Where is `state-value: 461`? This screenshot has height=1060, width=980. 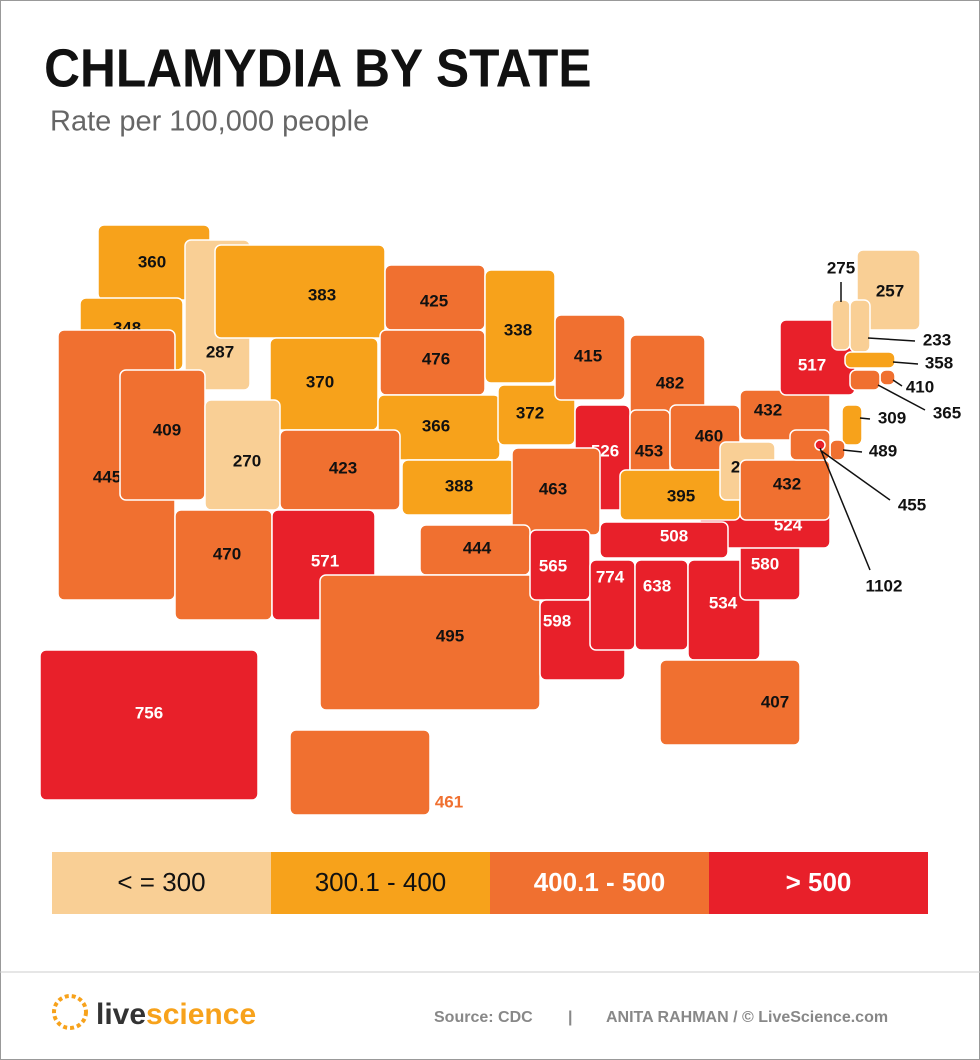
state-value: 461 is located at coordinates (449, 801).